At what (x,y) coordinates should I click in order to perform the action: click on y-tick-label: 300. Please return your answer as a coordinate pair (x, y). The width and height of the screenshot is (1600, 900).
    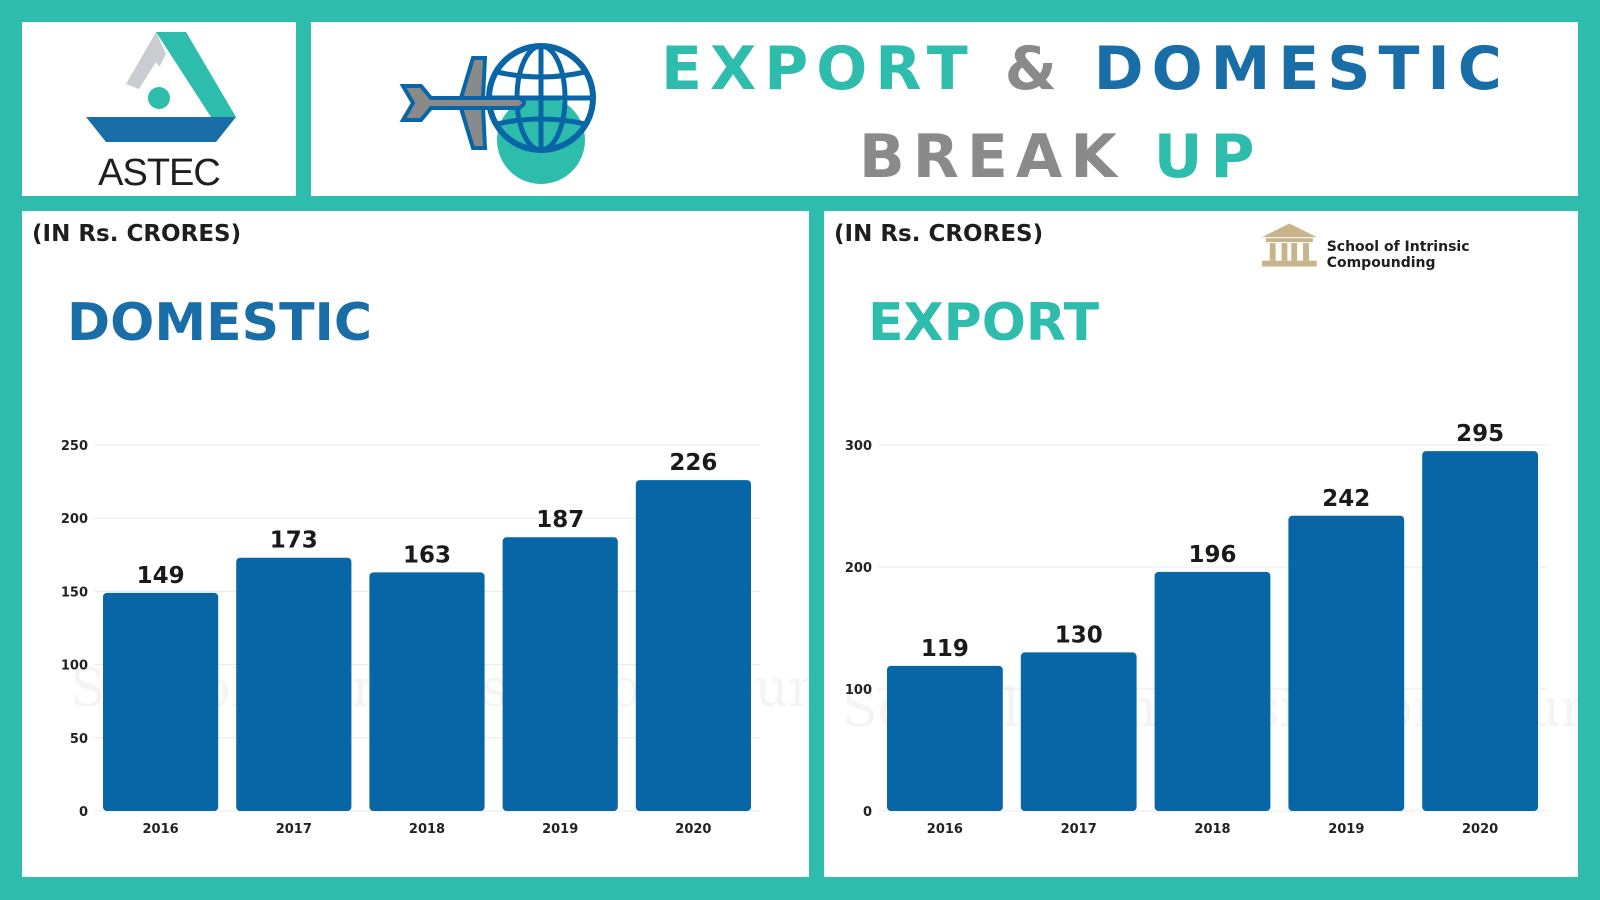
    Looking at the image, I should click on (858, 446).